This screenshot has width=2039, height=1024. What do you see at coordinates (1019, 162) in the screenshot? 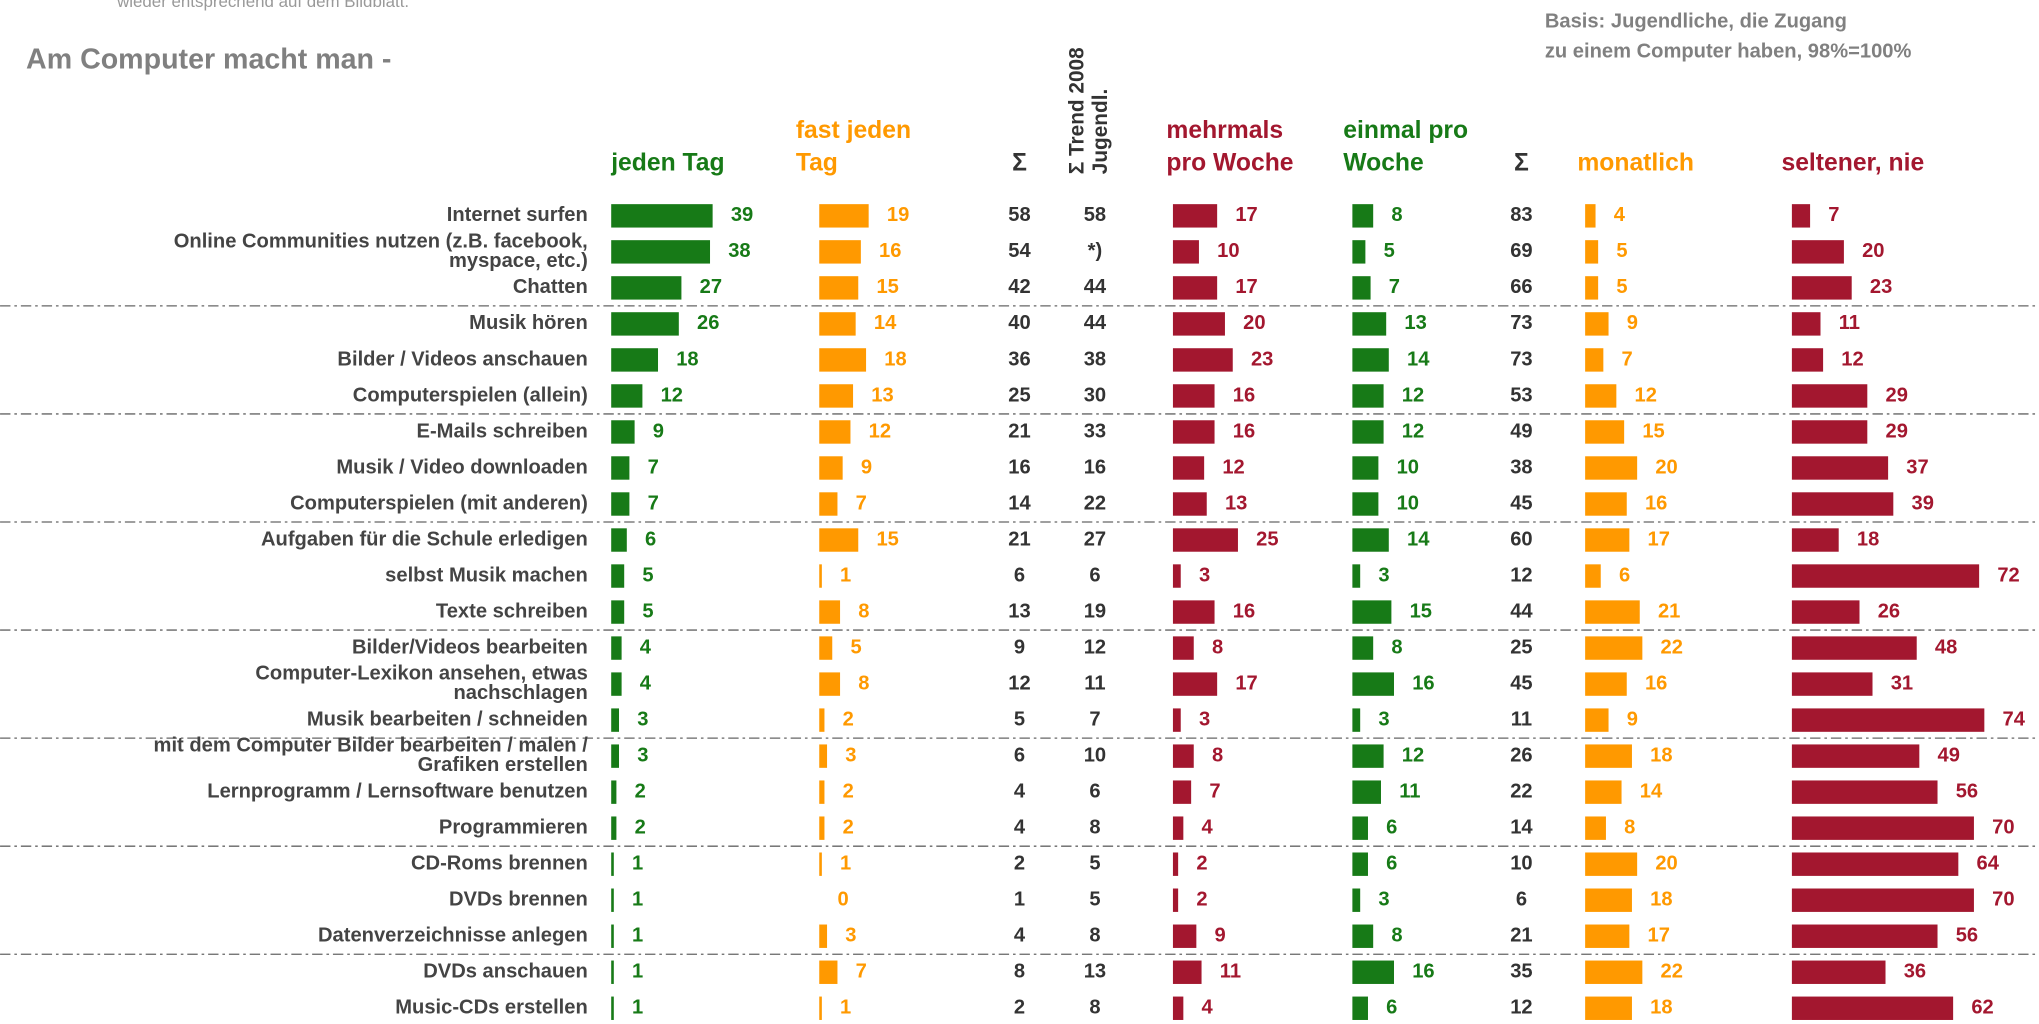
I see `column-header: Σ` at bounding box center [1019, 162].